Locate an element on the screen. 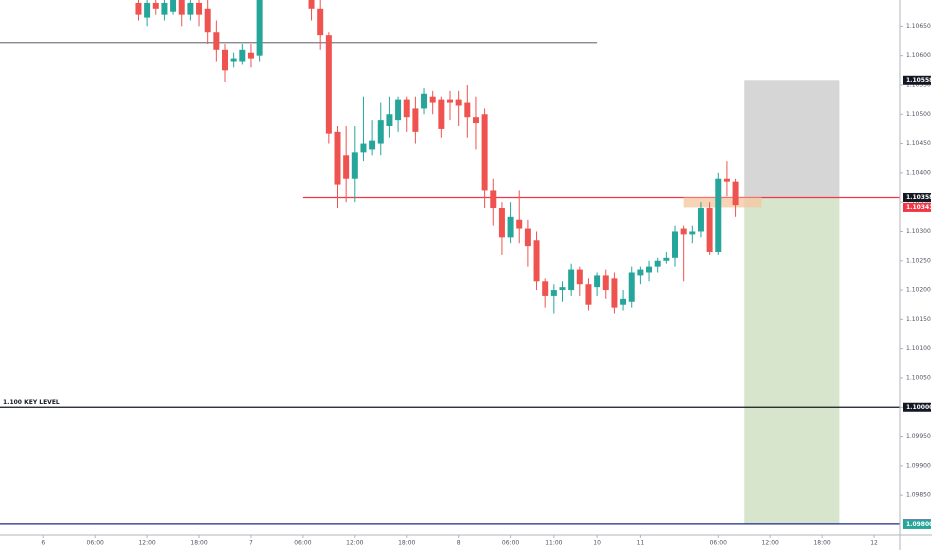 The width and height of the screenshot is (932, 550). x-tick-label: 10 is located at coordinates (597, 543).